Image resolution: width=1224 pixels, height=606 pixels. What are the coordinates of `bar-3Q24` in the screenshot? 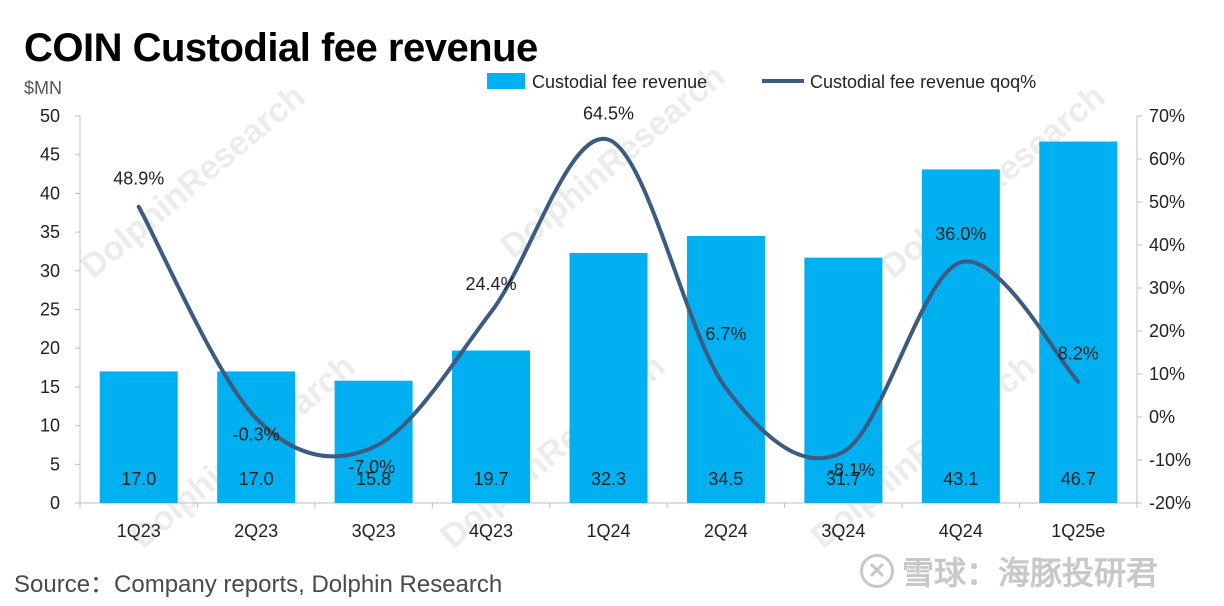 It's located at (843, 380).